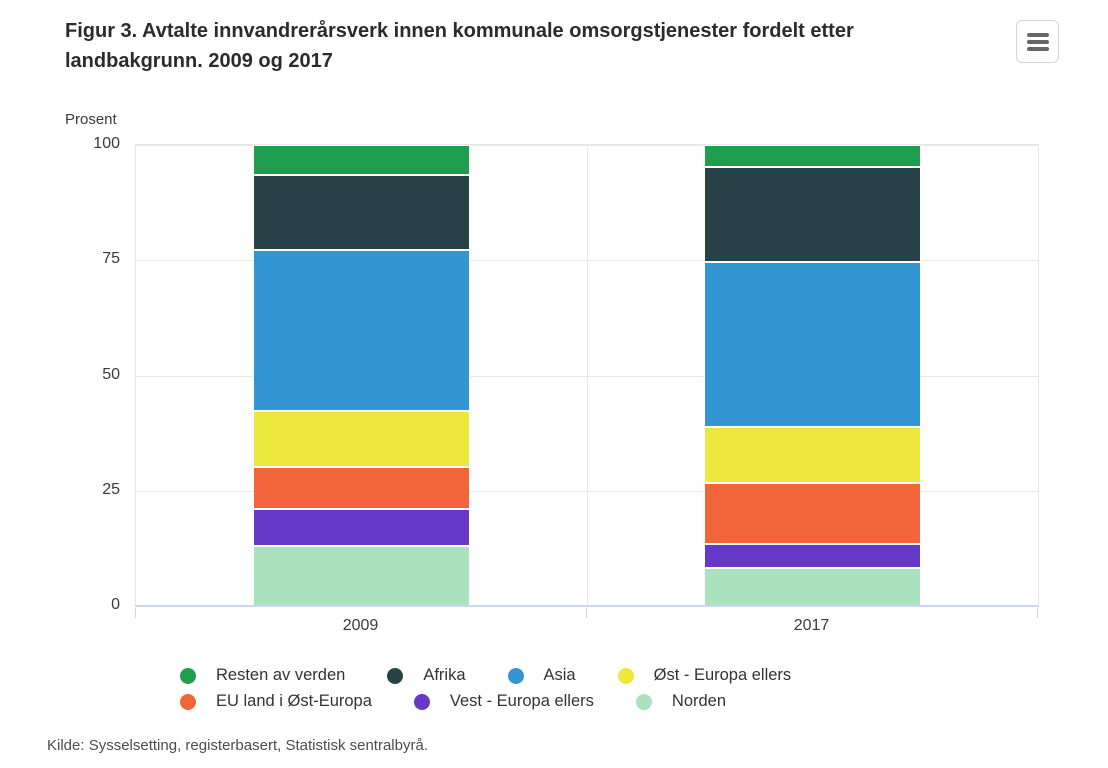  Describe the element at coordinates (111, 259) in the screenshot. I see `y-axis-tick-label: 75` at that location.